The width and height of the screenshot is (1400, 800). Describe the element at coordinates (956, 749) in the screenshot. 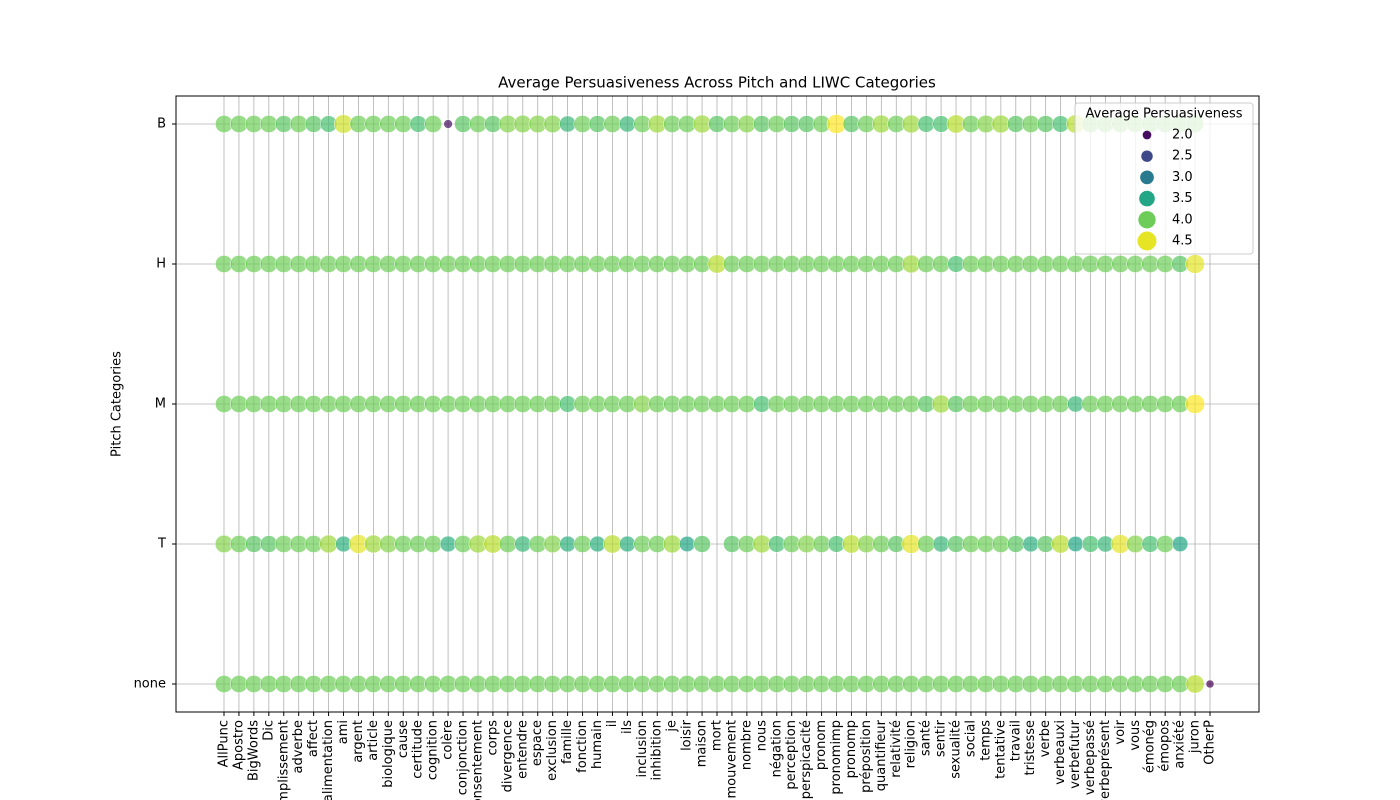

I see `x-tick-label: sexualité` at that location.